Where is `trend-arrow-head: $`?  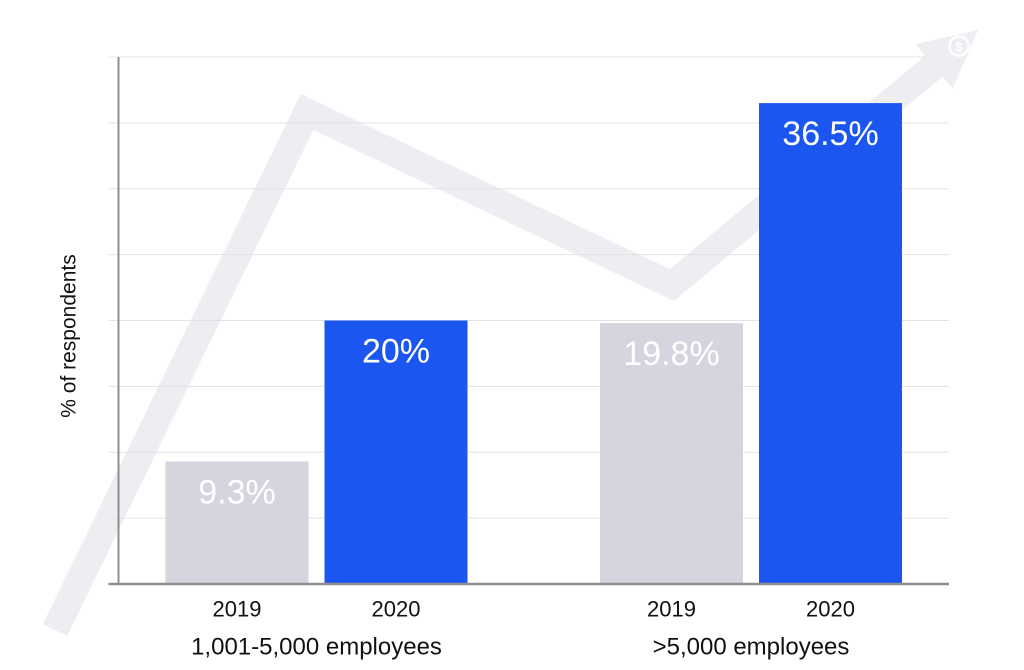 trend-arrow-head: $ is located at coordinates (946, 59).